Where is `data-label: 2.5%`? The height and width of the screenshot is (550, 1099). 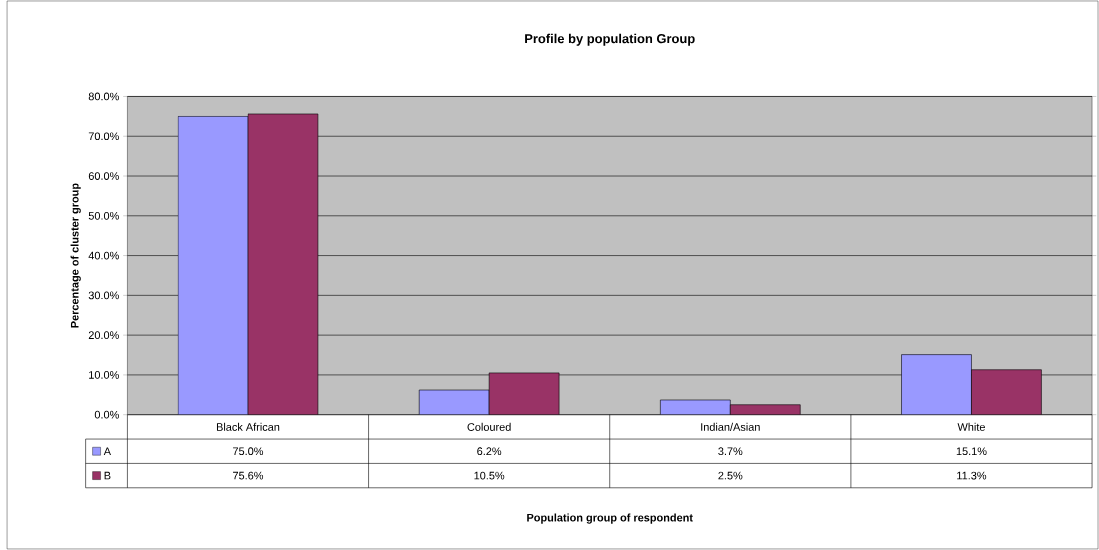 data-label: 2.5% is located at coordinates (730, 475).